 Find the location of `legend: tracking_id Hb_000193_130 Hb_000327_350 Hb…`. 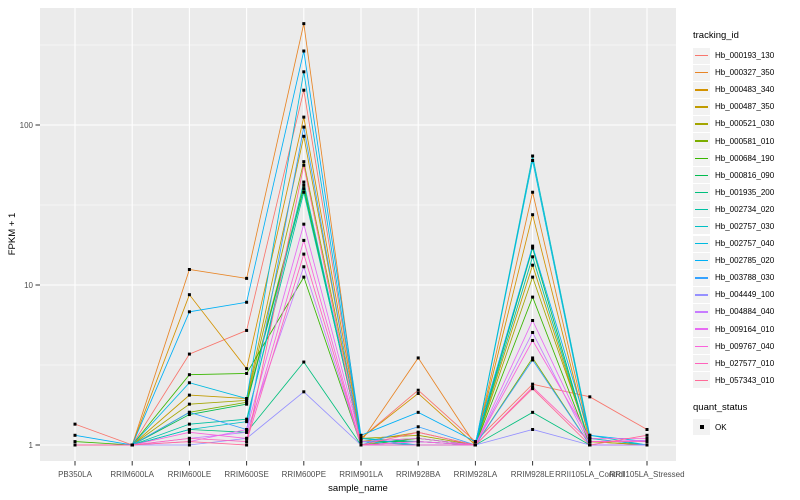

legend: tracking_id Hb_000193_130 Hb_000327_350 Hb… is located at coordinates (746, 233).